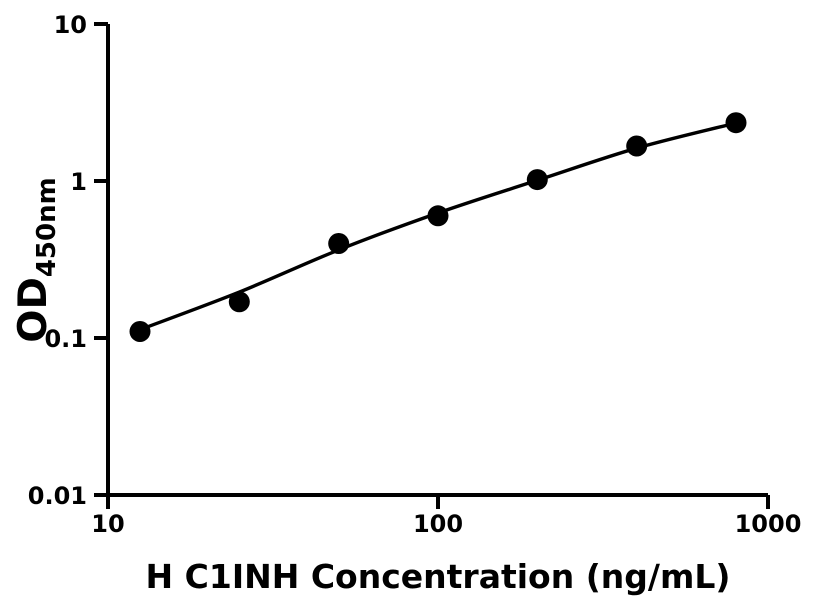 The image size is (816, 612). Describe the element at coordinates (78, 182) in the screenshot. I see `y-tick-label: 1` at that location.